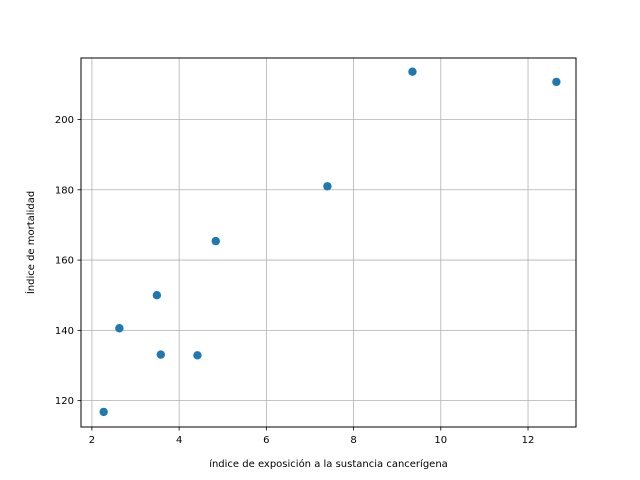 This screenshot has width=640, height=480. Describe the element at coordinates (440, 440) in the screenshot. I see `x-tick-label: 10` at that location.